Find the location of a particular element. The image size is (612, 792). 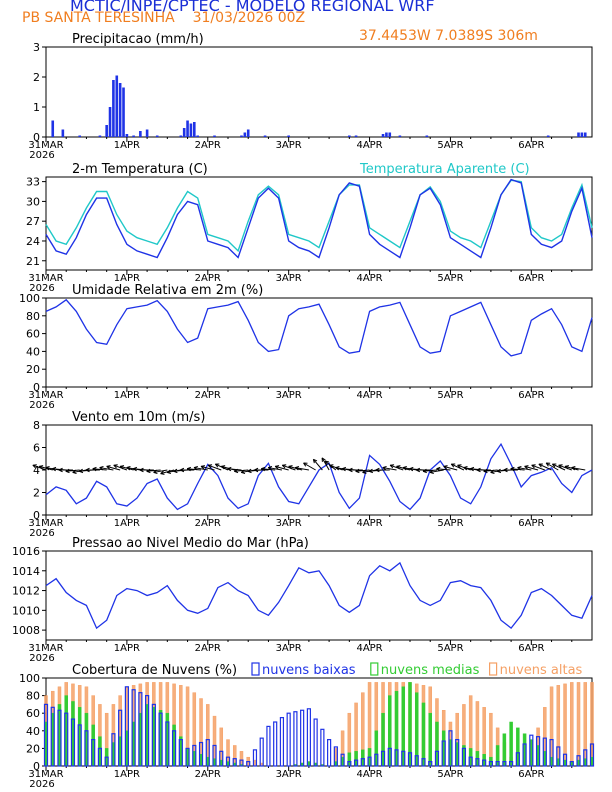

legend-swatch-high is located at coordinates (493, 669).